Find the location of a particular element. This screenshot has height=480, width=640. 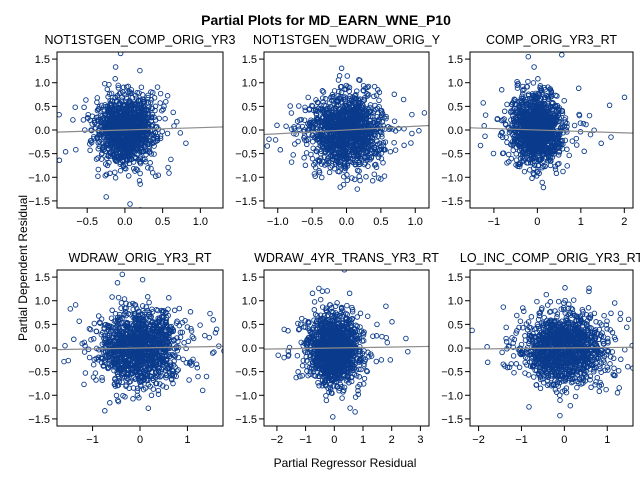

y-tick-label: 0.5 is located at coordinates (42, 107).